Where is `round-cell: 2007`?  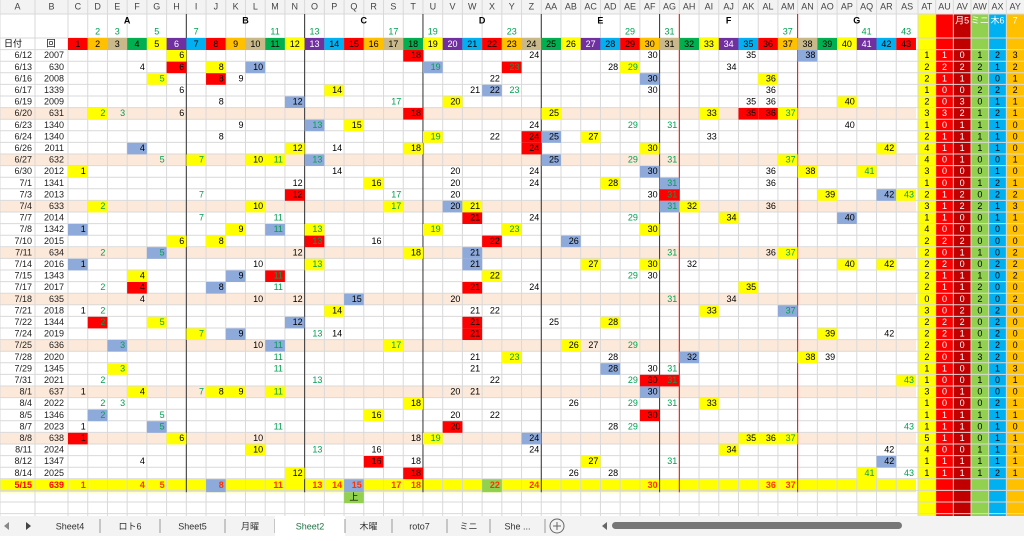
round-cell: 2007 is located at coordinates (54, 55).